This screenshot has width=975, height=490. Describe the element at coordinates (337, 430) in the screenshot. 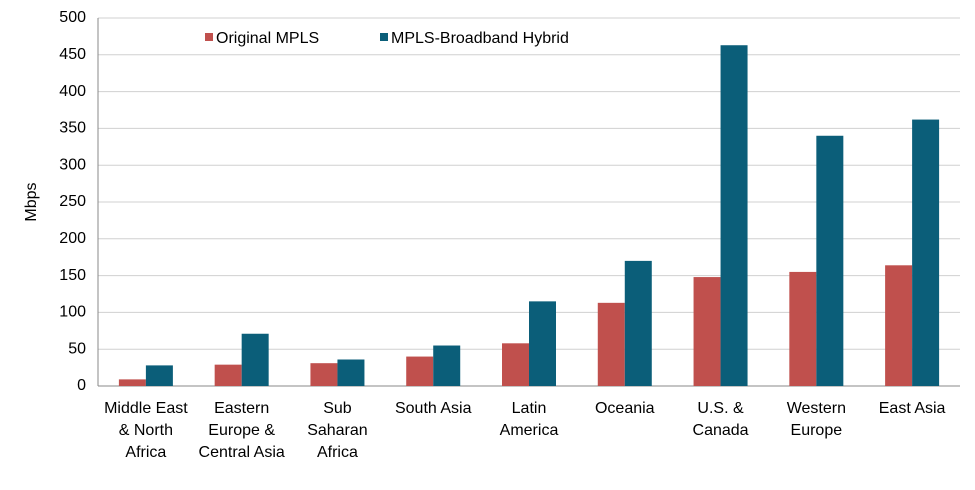

I see `x-tick-label: Sub Saharan Africa` at that location.